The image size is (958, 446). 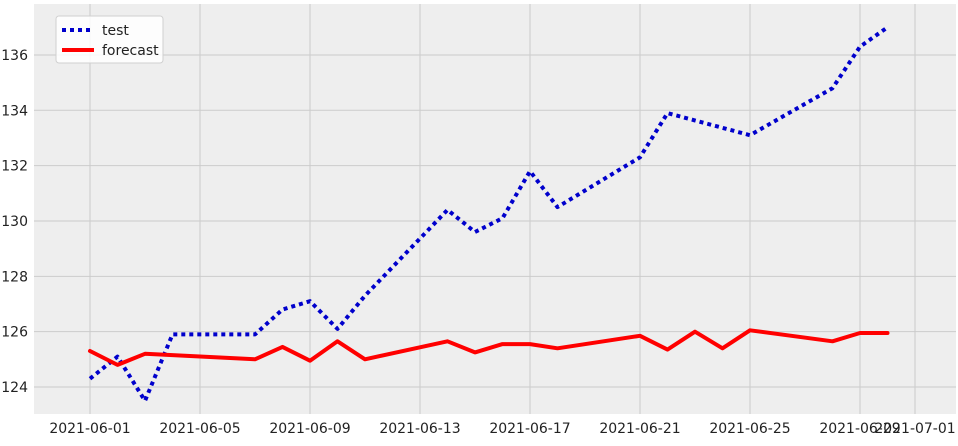 What do you see at coordinates (859, 429) in the screenshot?
I see `x-tick-label: 2021-06-29` at bounding box center [859, 429].